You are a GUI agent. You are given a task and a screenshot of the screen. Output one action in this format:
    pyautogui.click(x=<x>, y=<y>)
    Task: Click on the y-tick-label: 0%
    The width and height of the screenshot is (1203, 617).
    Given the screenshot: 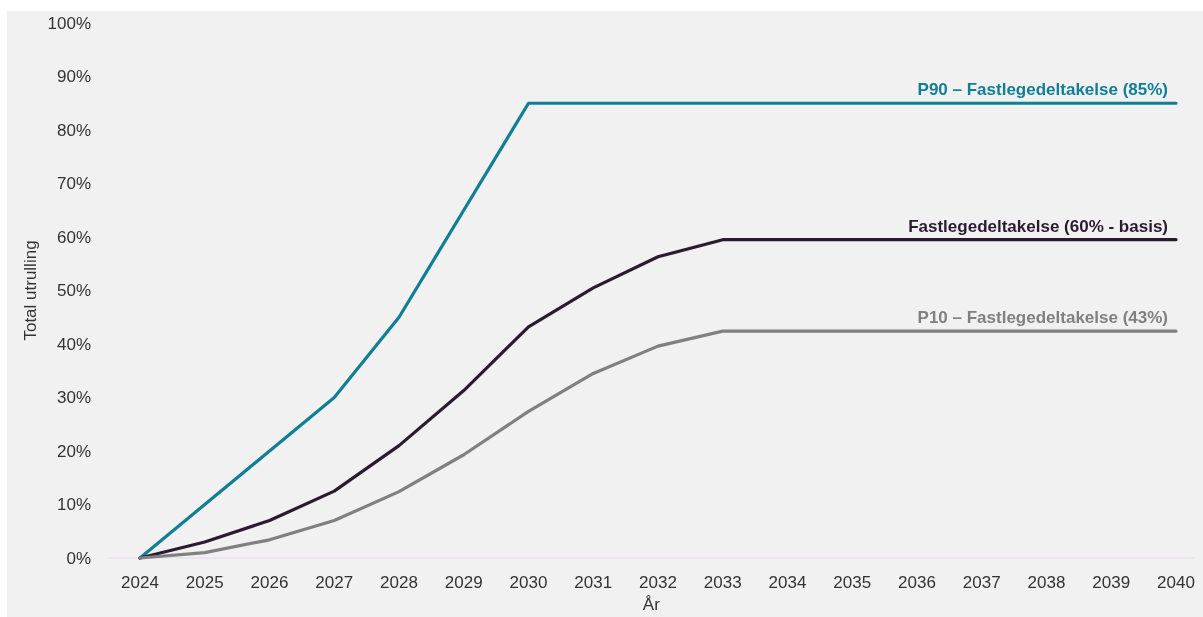 What is the action you would take?
    pyautogui.click(x=78, y=558)
    